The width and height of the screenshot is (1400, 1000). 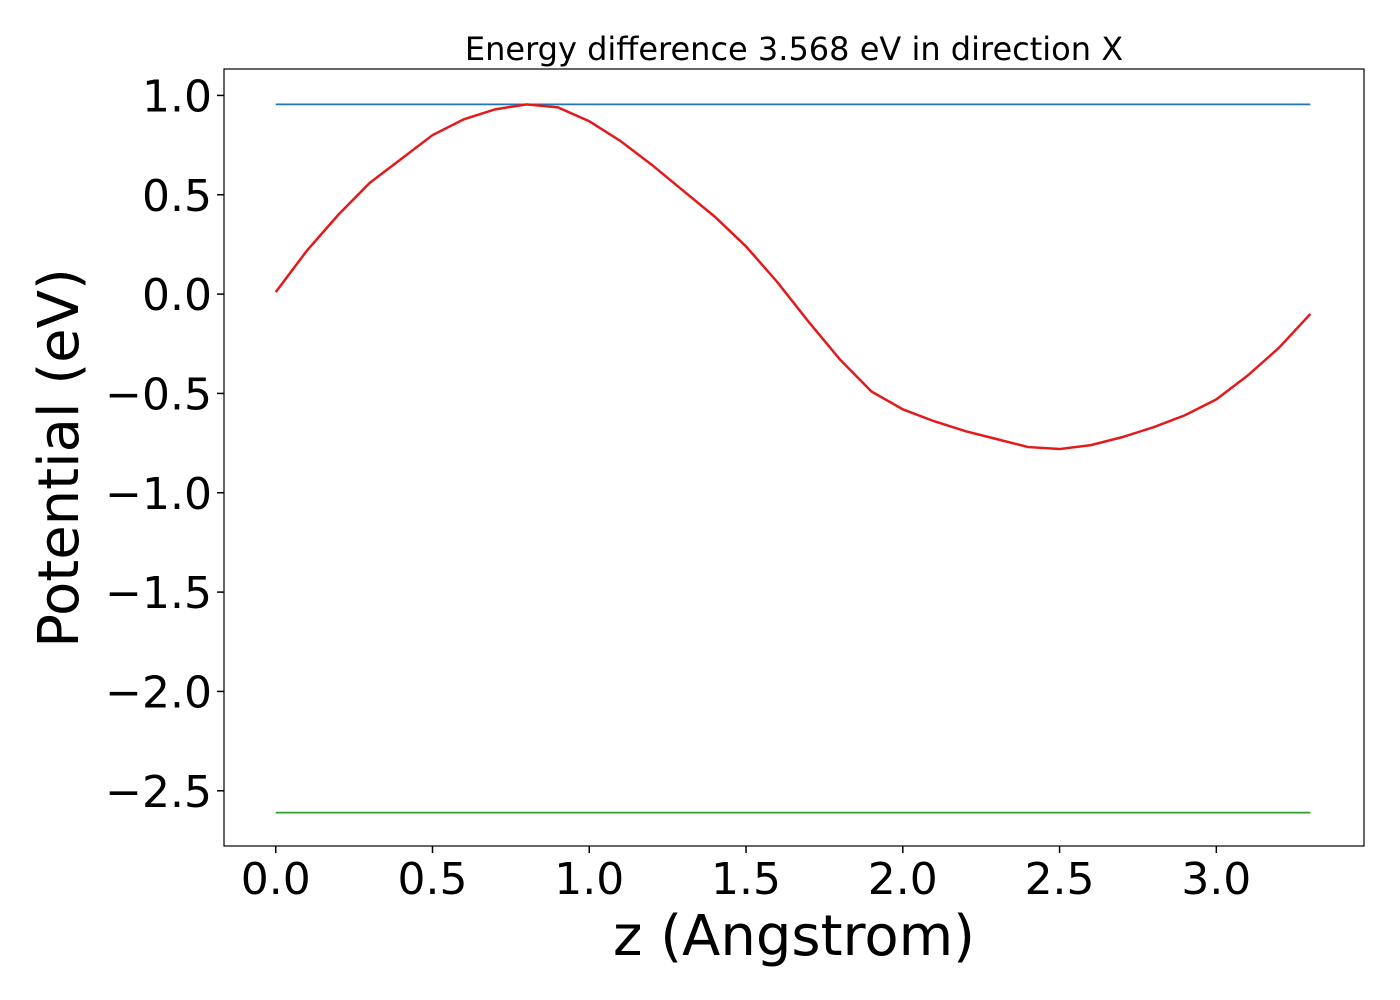 I want to click on y-axis-label: Potential (eV), so click(x=59, y=458).